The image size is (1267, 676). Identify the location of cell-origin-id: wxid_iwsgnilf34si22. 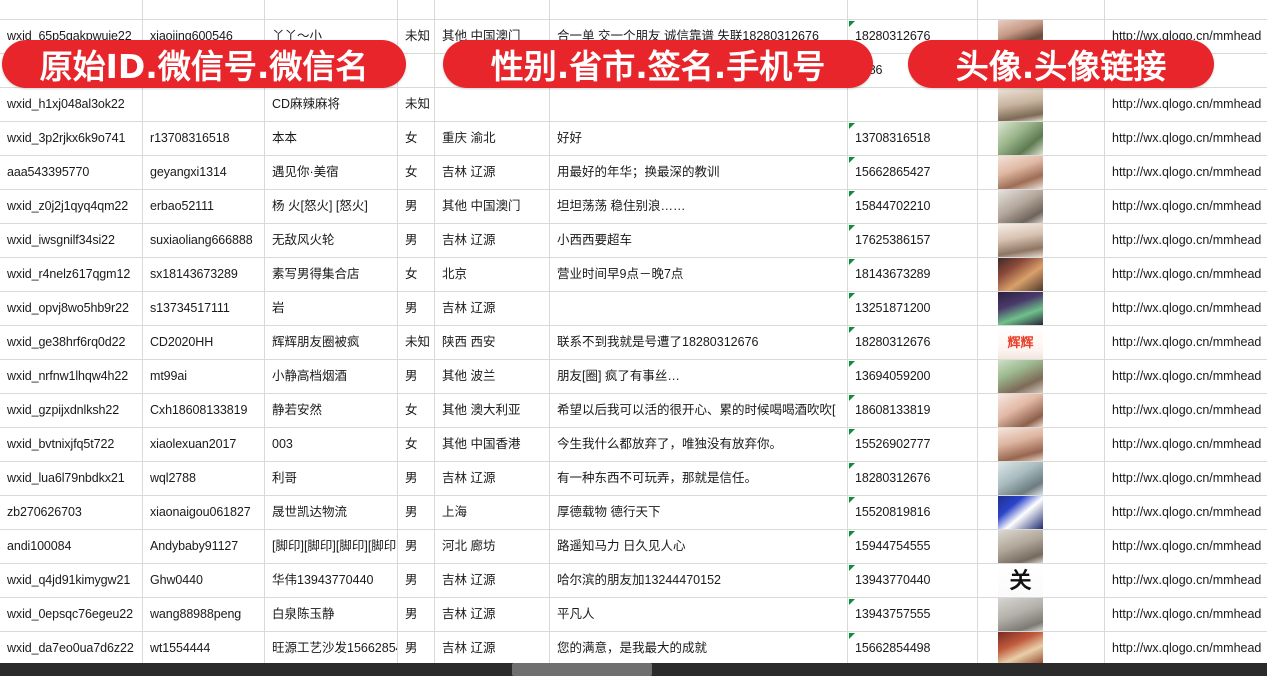
(71, 240).